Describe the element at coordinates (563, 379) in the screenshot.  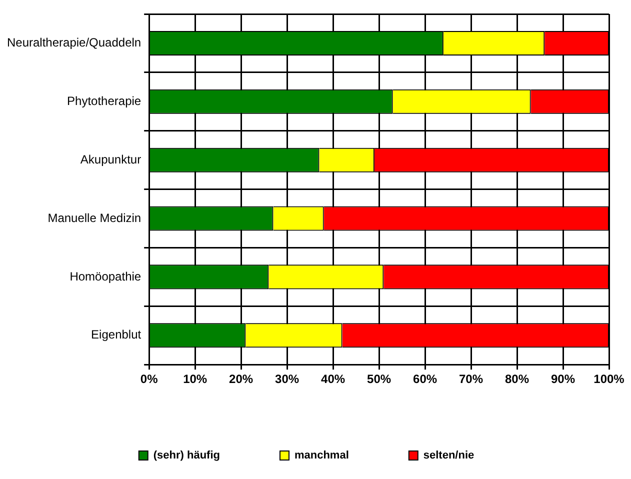
I see `x-tick-label: 90%` at that location.